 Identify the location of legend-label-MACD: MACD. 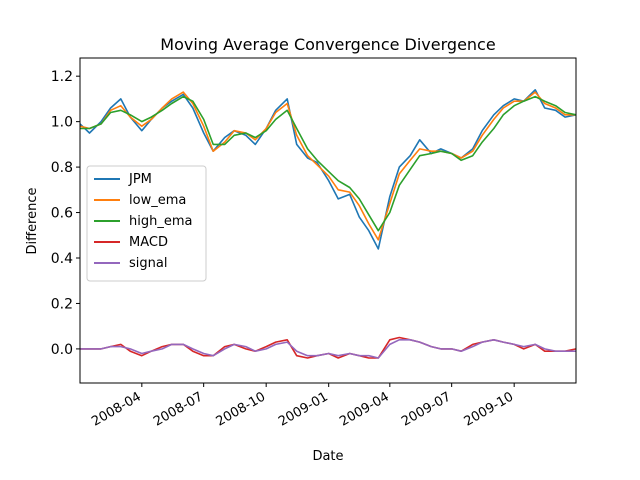
(148, 242).